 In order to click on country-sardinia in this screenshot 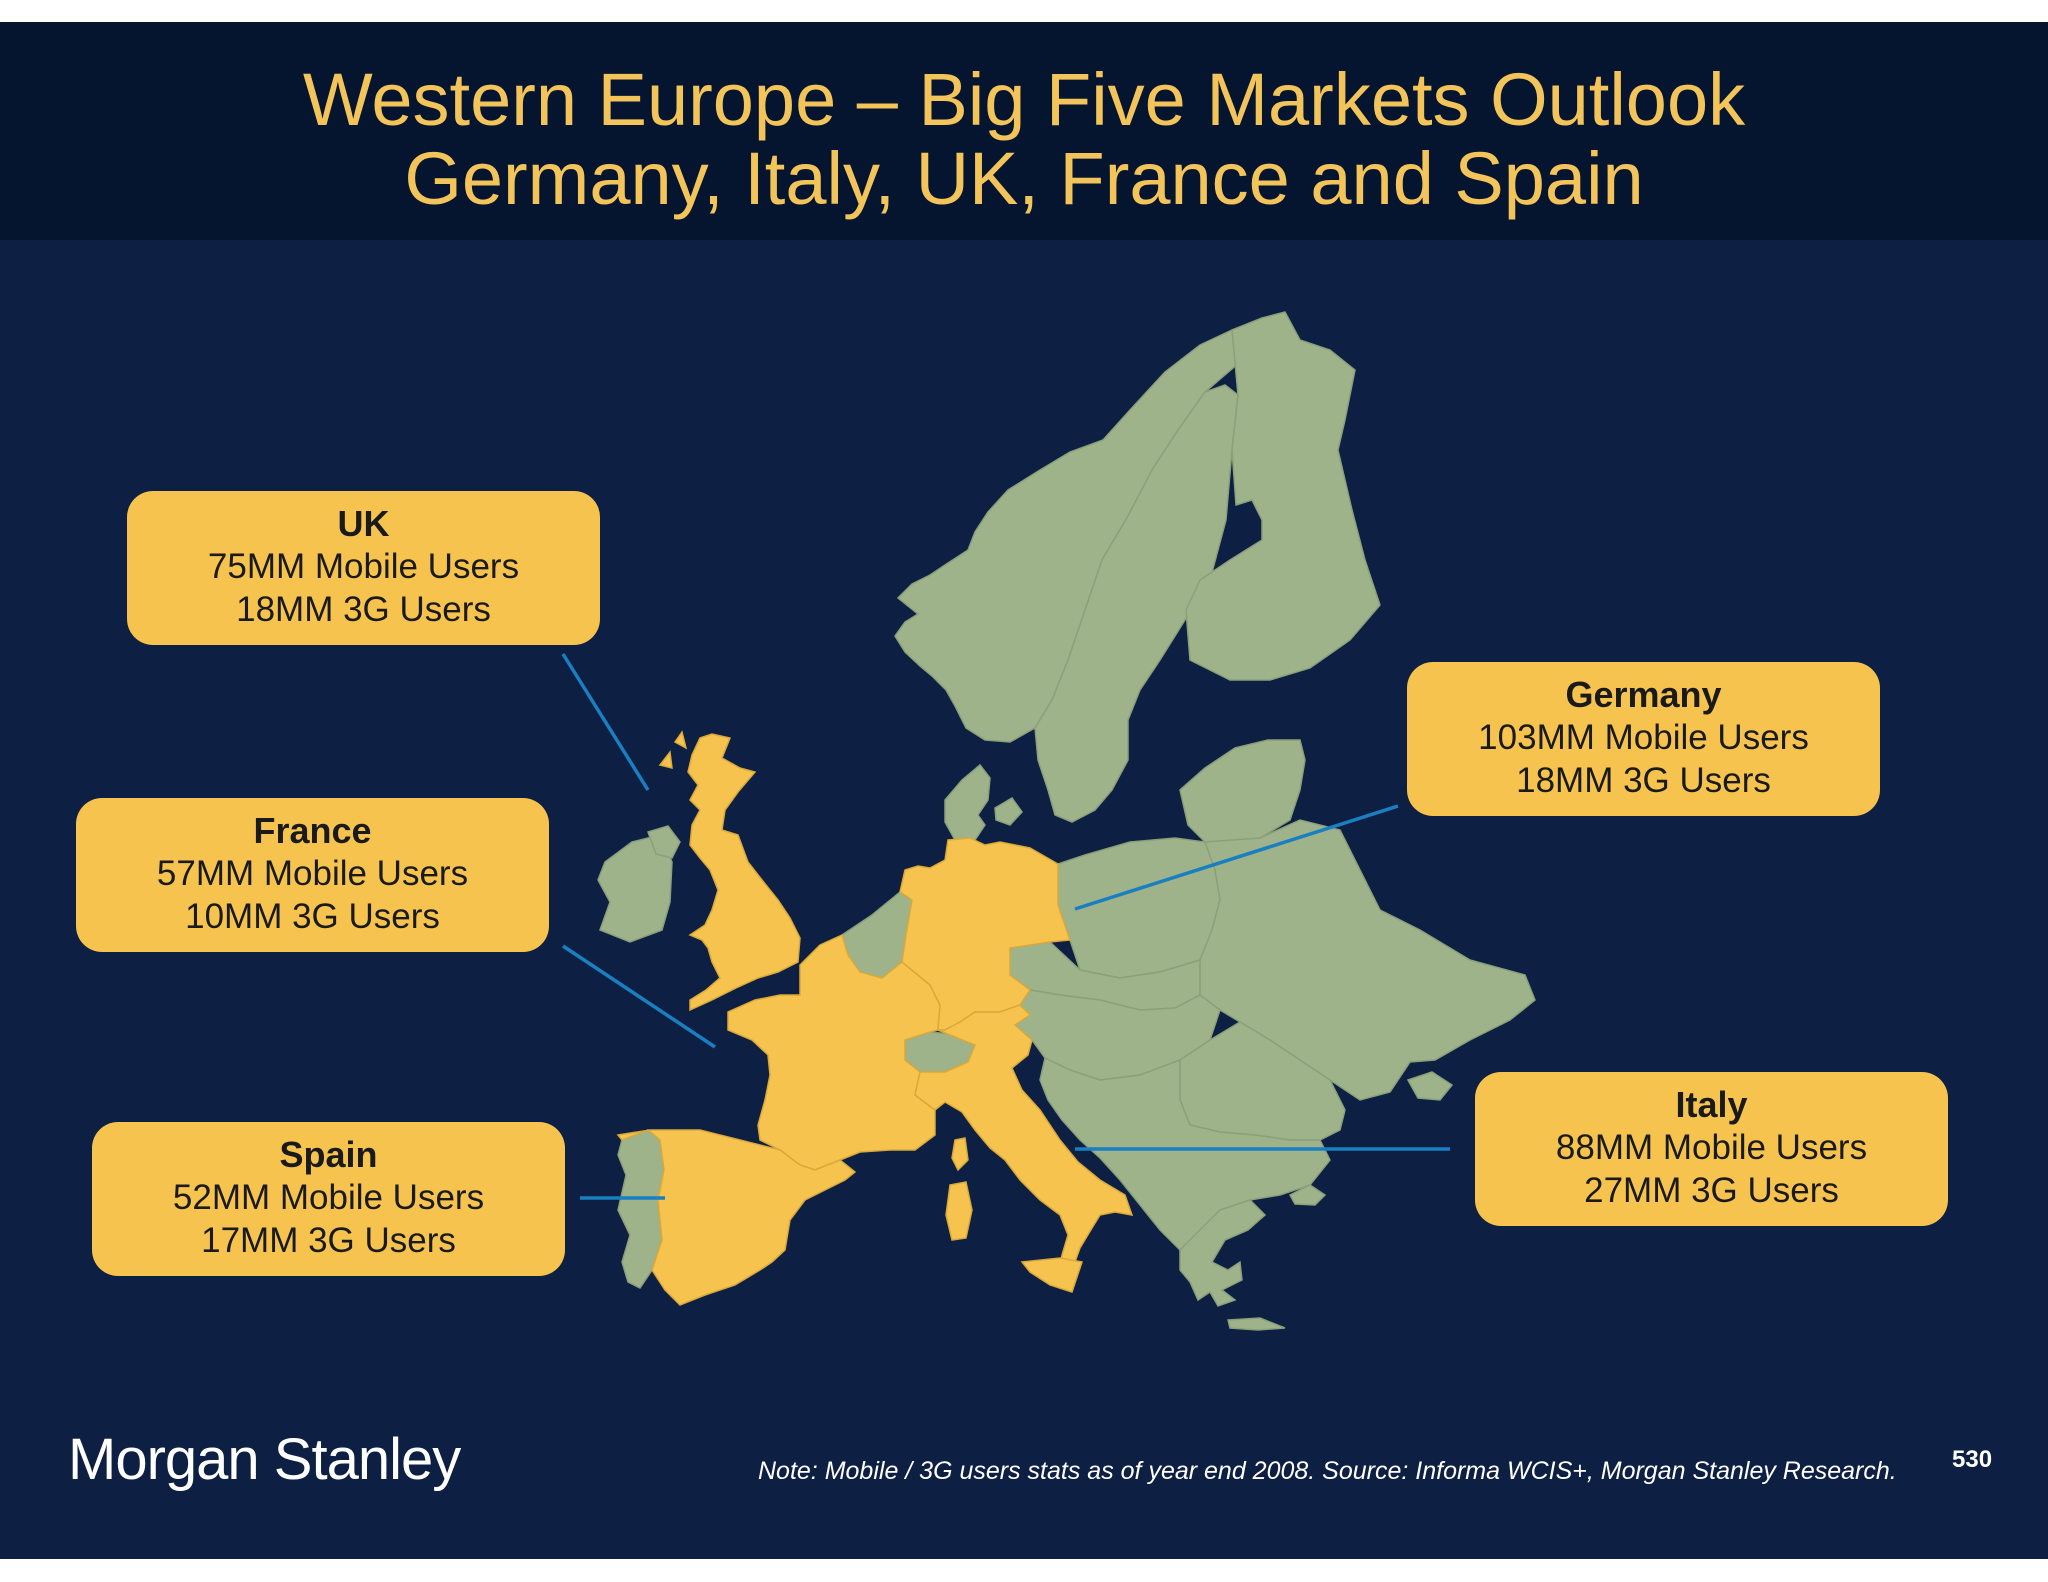, I will do `click(959, 1211)`.